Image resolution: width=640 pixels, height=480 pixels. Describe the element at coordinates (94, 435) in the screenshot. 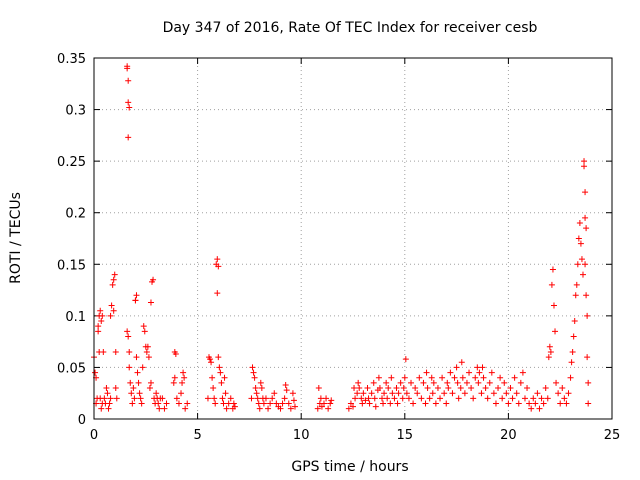

I see `x-tick-label: 0` at that location.